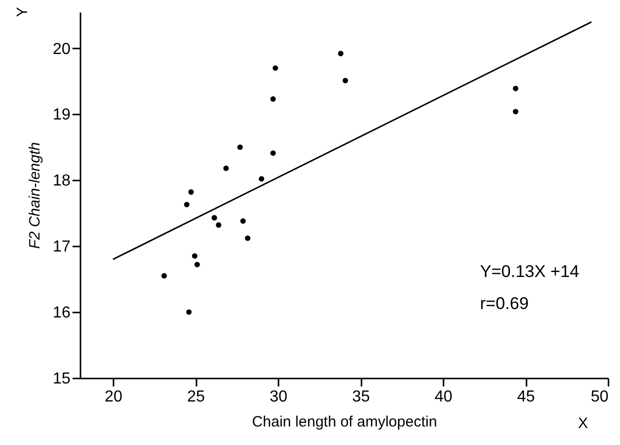 Image resolution: width=620 pixels, height=445 pixels. What do you see at coordinates (35, 195) in the screenshot?
I see `y-axis-title: F2 Chain-length` at bounding box center [35, 195].